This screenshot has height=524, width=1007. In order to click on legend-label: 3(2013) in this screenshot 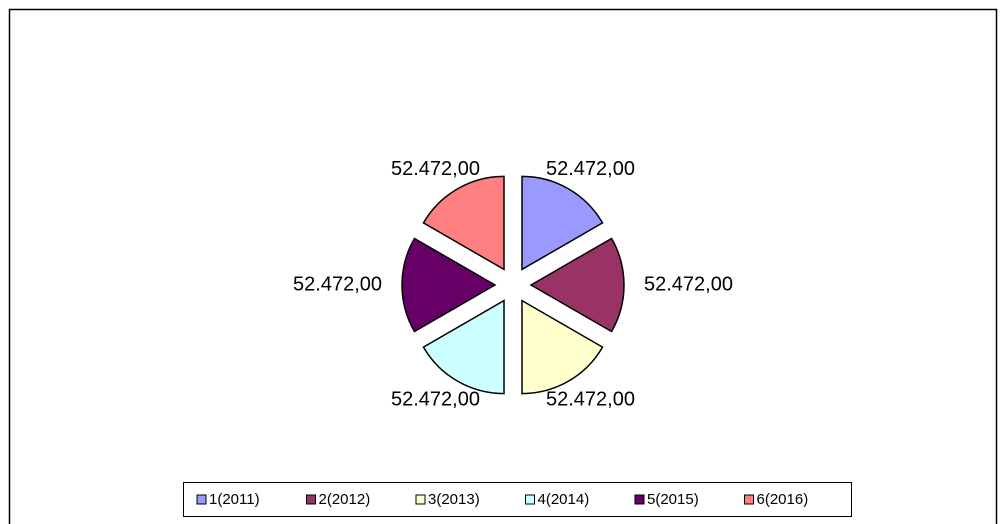, I will do `click(454, 499)`.